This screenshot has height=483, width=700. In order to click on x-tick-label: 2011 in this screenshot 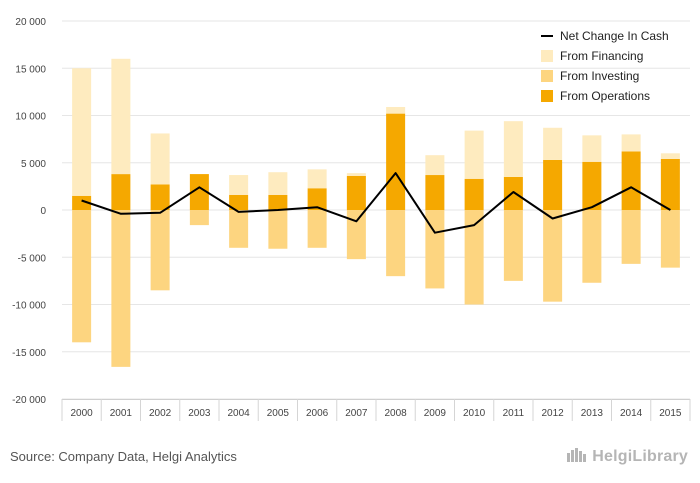, I will do `click(514, 413)`.